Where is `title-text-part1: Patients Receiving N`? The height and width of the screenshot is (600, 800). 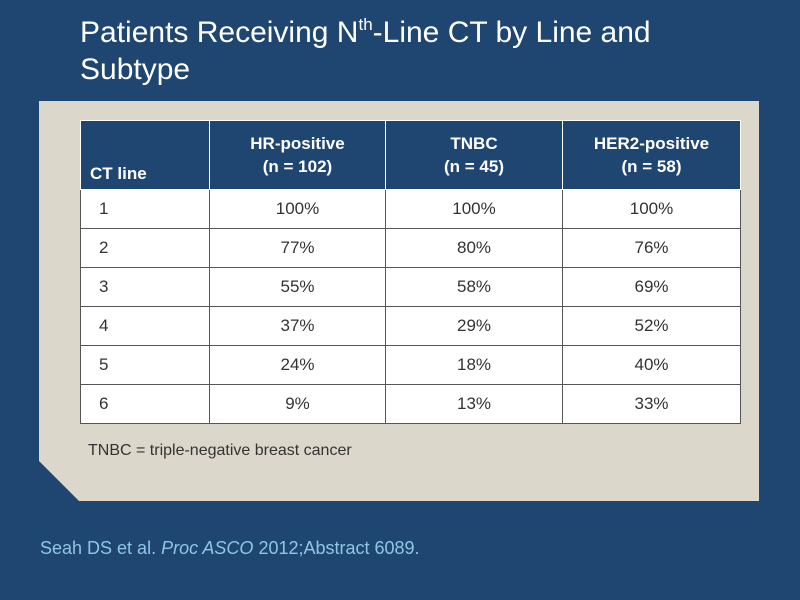 title-text-part1: Patients Receiving N is located at coordinates (219, 32).